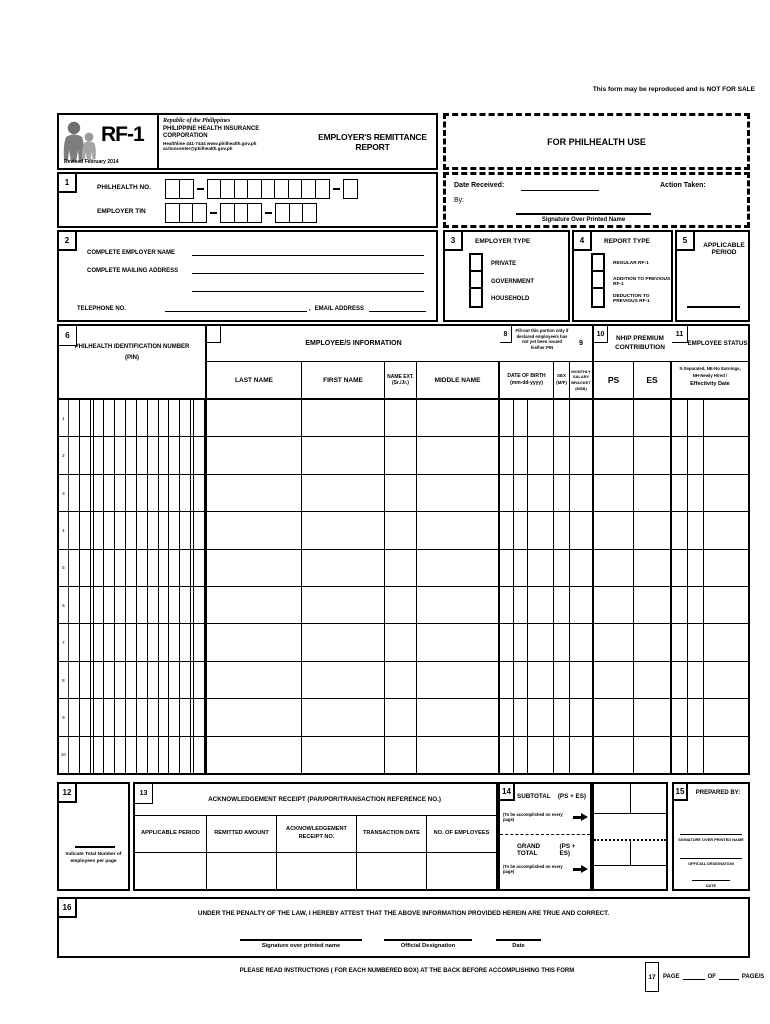 Image resolution: width=770 pixels, height=1024 pixels. What do you see at coordinates (598, 297) in the screenshot?
I see `checkbox` at bounding box center [598, 297].